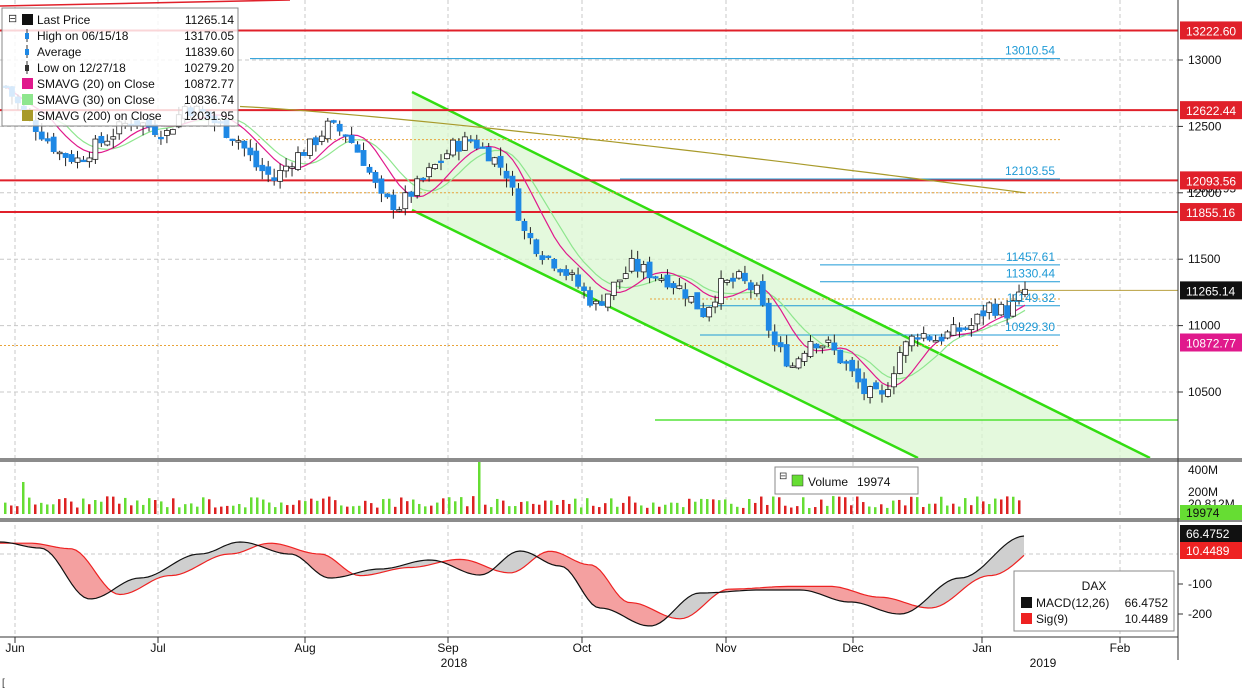 The width and height of the screenshot is (1242, 689). What do you see at coordinates (981, 648) in the screenshot?
I see `month-label: Jan` at bounding box center [981, 648].